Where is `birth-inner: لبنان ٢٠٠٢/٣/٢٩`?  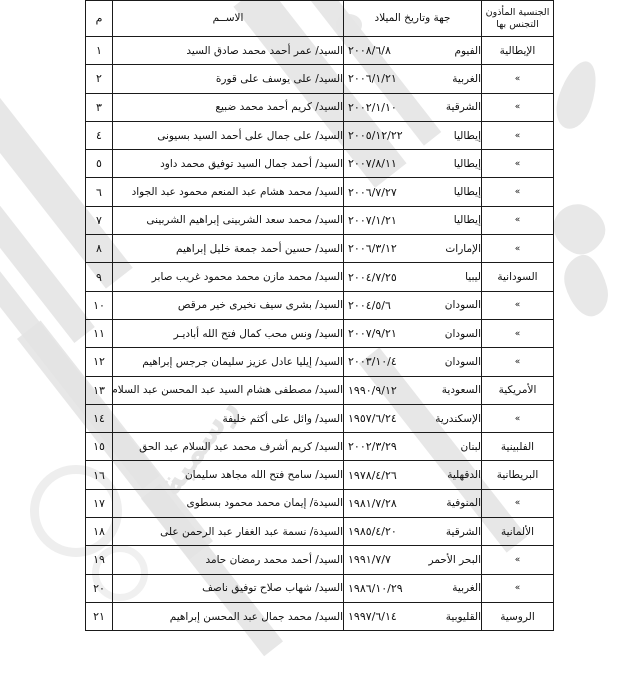 birth-inner: لبنان ٢٠٠٢/٣/٢٩ is located at coordinates (412, 446).